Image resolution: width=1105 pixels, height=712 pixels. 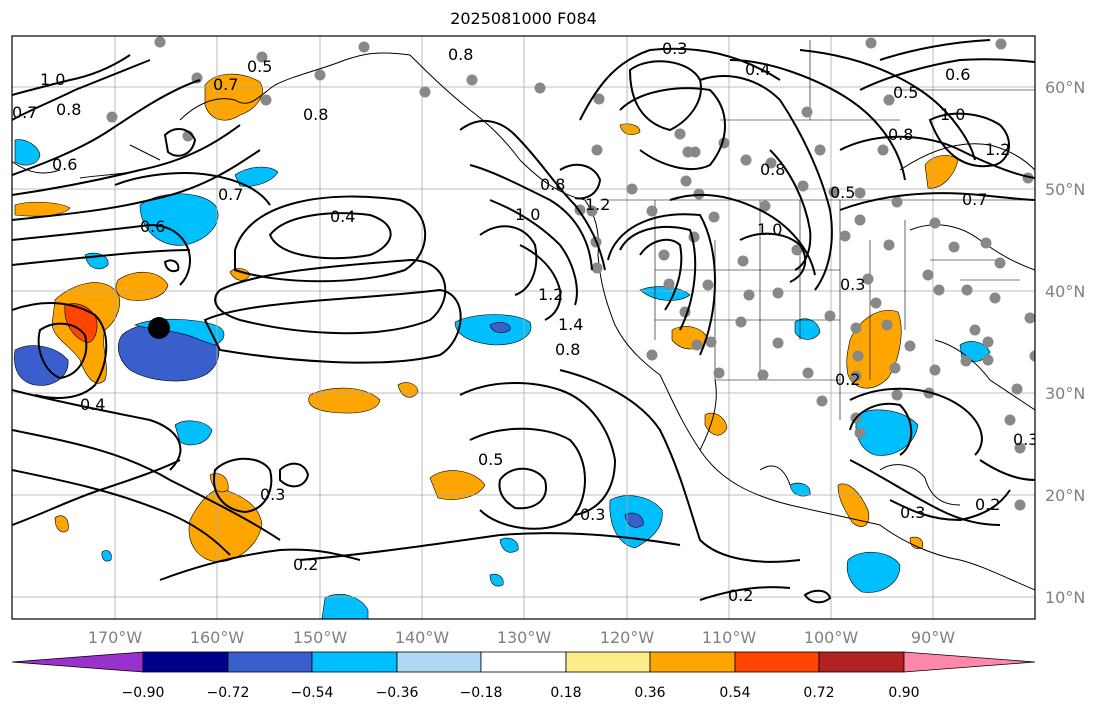 I want to click on lat-tick-label: 10°N, so click(x=1065, y=597).